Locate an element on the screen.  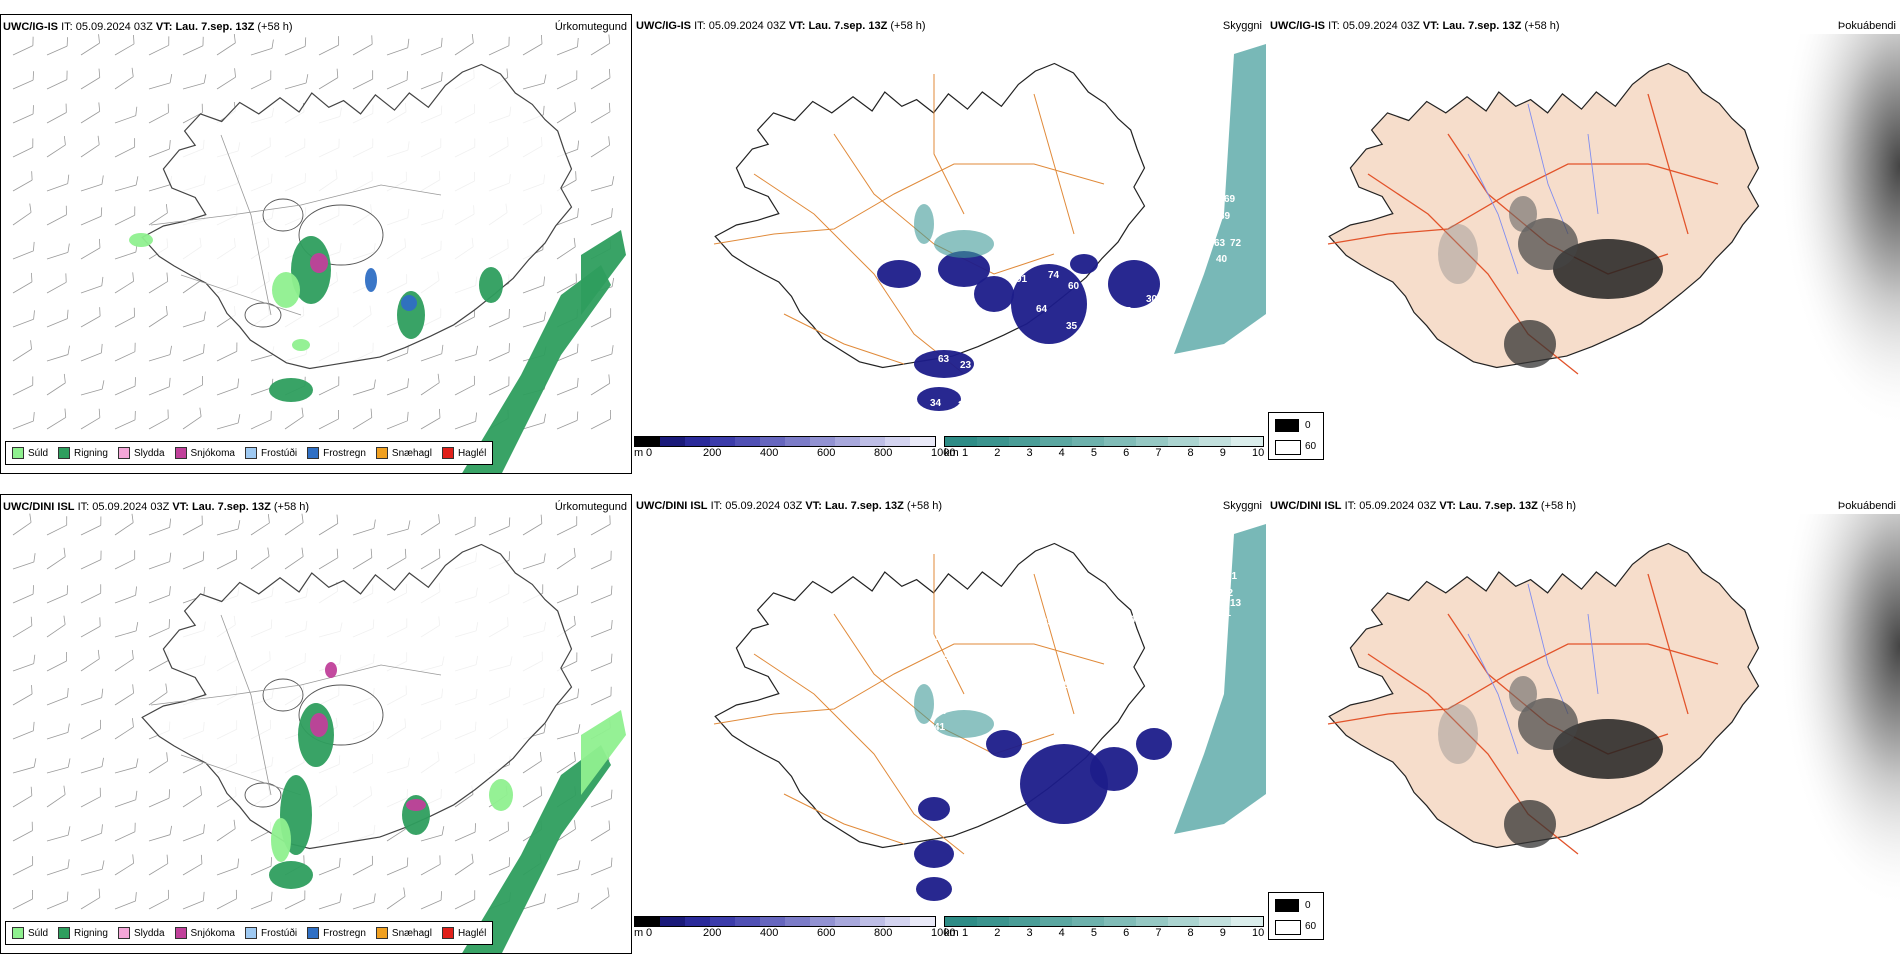
colorbar-tick: 2 is located at coordinates (997, 933).